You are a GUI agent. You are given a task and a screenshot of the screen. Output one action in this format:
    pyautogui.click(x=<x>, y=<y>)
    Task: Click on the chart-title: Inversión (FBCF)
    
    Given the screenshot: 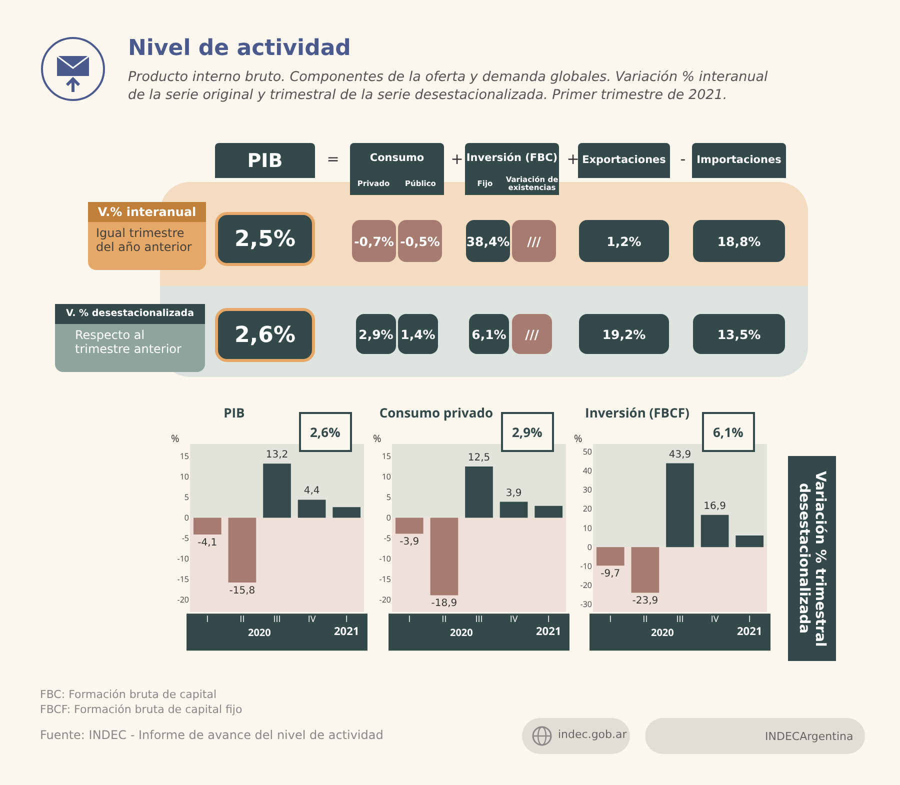 What is the action you would take?
    pyautogui.click(x=637, y=413)
    